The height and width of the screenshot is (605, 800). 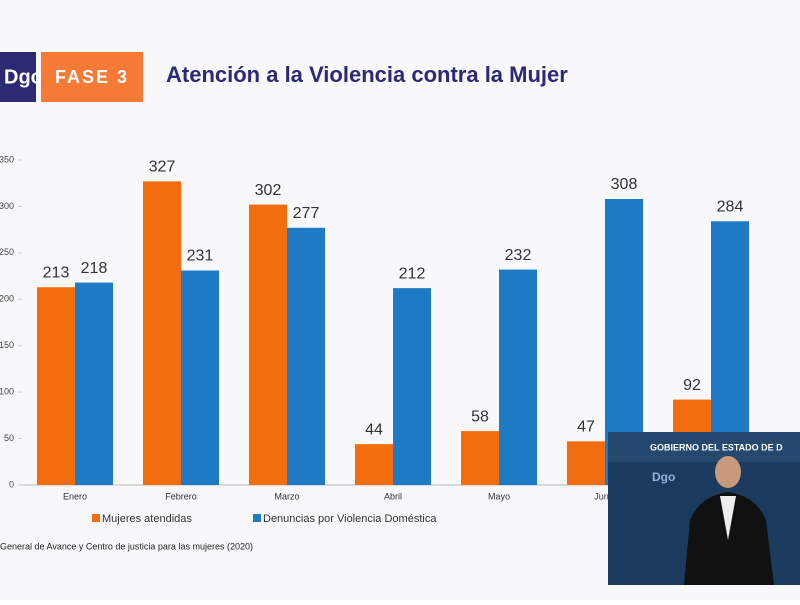 I want to click on legend-label: Mujeres atendidas, so click(x=147, y=519).